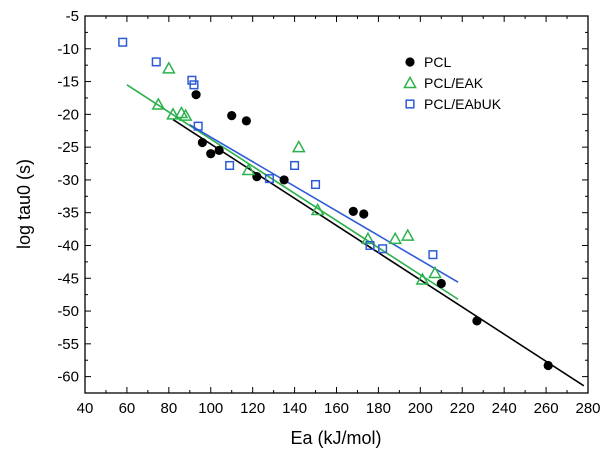  What do you see at coordinates (68, 180) in the screenshot?
I see `y-tick-label: -30` at bounding box center [68, 180].